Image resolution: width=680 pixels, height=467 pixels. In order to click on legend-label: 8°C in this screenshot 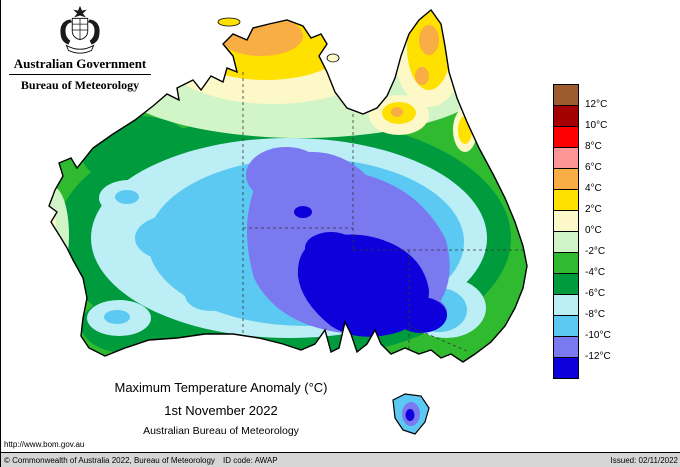, I will do `click(593, 146)`.